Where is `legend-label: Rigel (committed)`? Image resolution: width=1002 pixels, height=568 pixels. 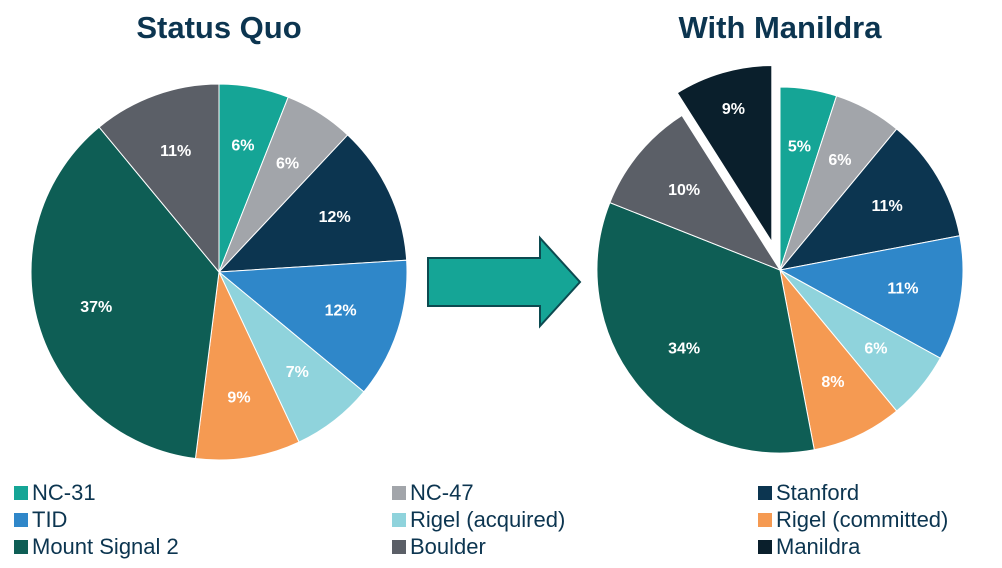 legend-label: Rigel (committed) is located at coordinates (862, 519).